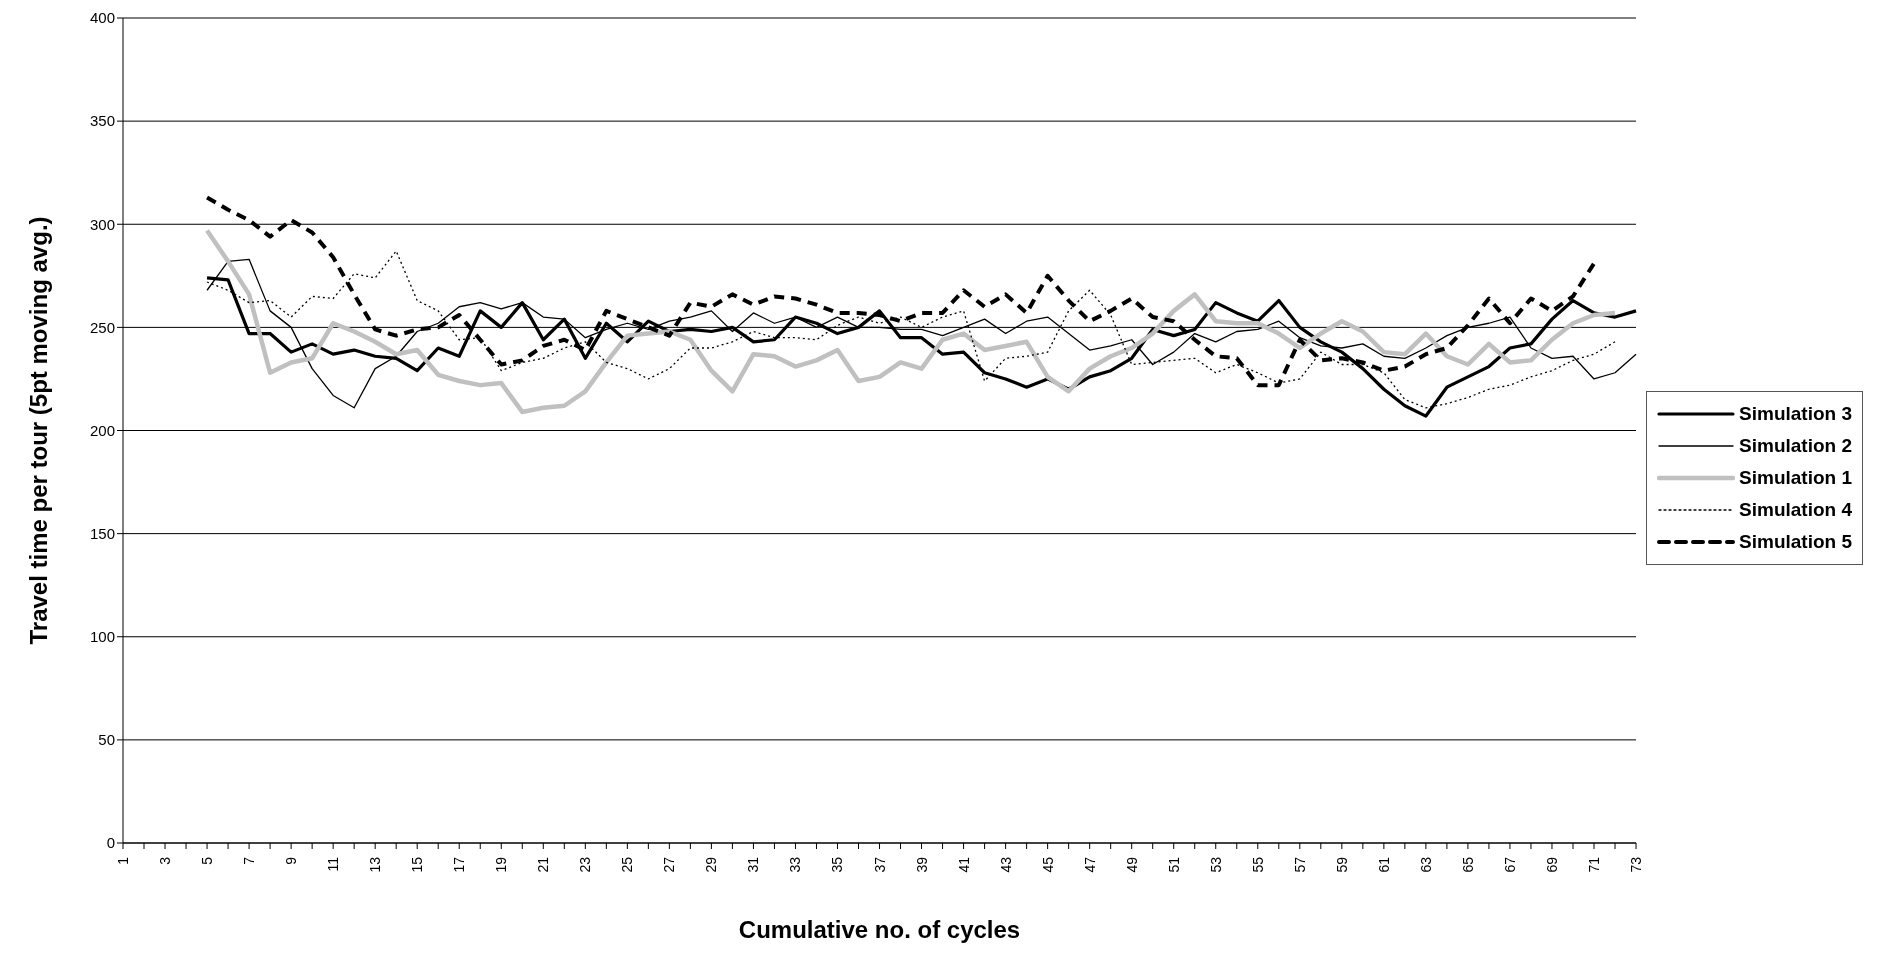 The image size is (1881, 958). Describe the element at coordinates (165, 860) in the screenshot. I see `x-tick-label: 3` at that location.